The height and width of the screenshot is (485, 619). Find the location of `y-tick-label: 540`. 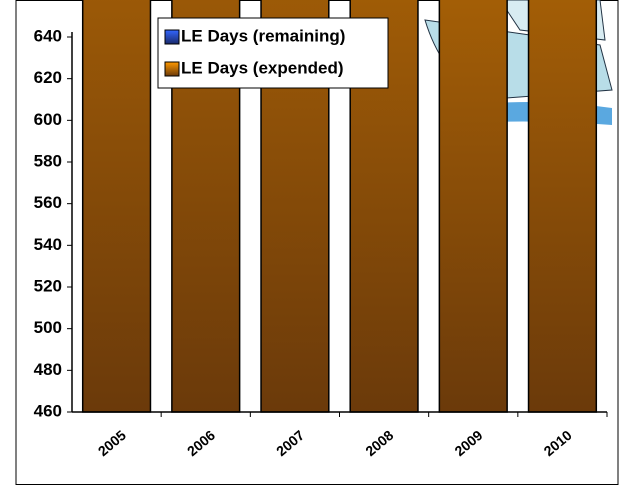

y-tick-label: 540 is located at coordinates (48, 244).